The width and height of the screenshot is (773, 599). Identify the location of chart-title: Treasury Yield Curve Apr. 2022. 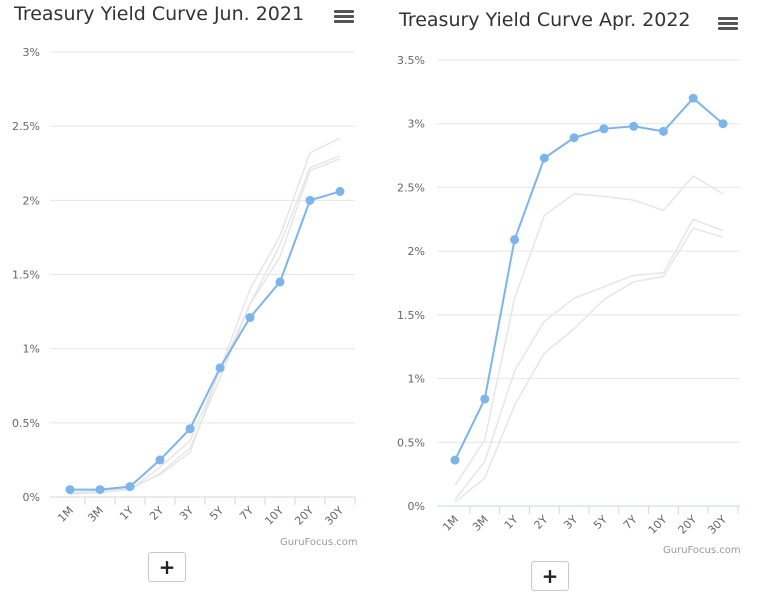
(545, 20).